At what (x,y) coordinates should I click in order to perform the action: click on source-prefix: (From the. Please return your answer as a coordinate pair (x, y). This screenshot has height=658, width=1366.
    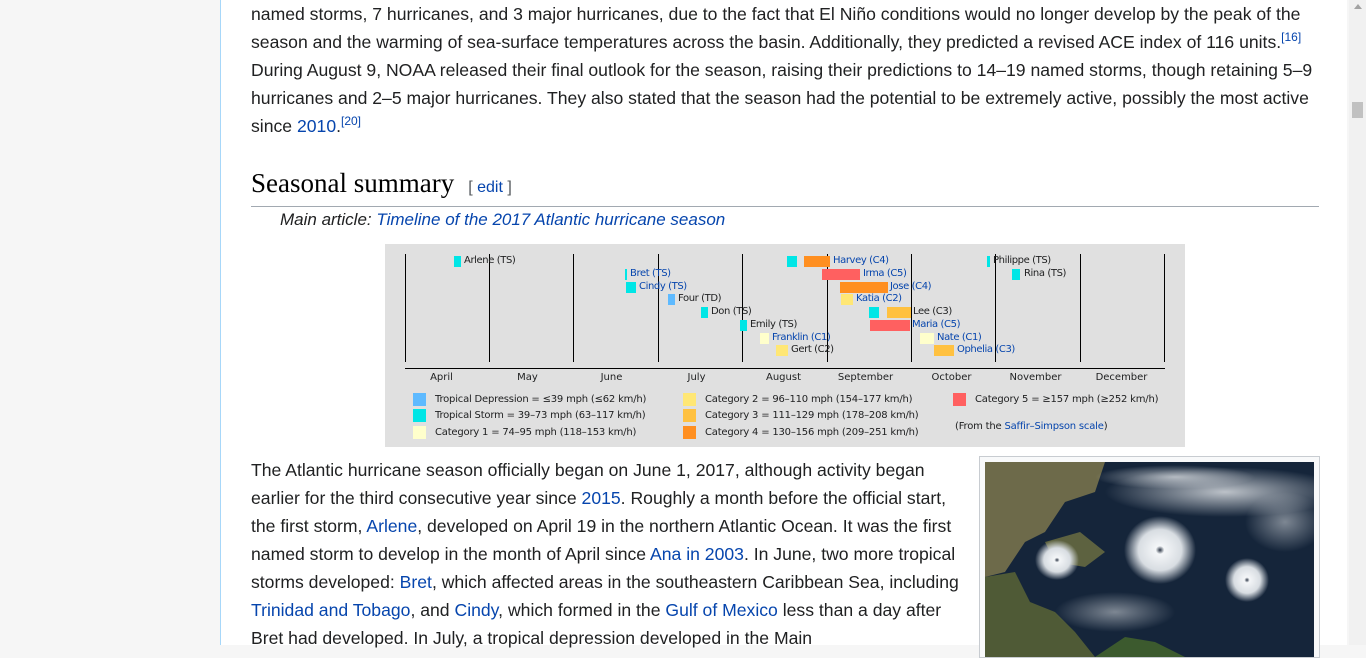
    Looking at the image, I should click on (980, 426).